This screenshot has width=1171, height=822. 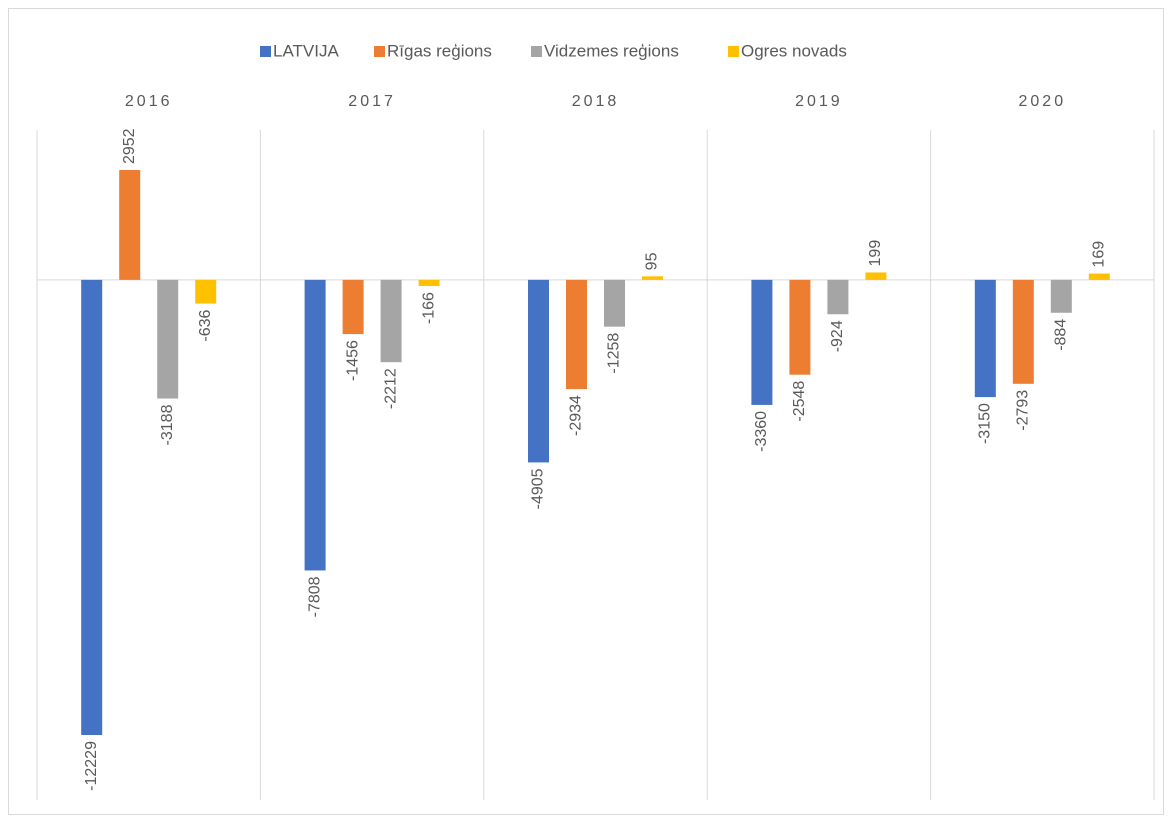 I want to click on data-label: -636, so click(x=205, y=325).